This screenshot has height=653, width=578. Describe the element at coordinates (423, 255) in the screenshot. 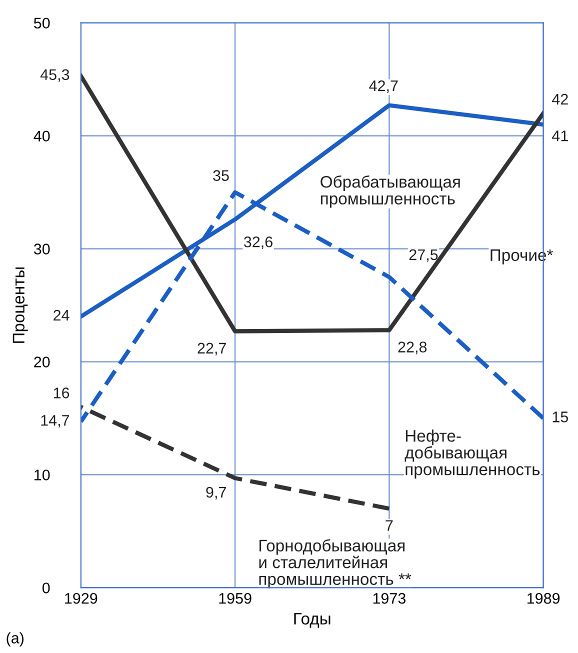

I see `data-label: 27,5` at that location.